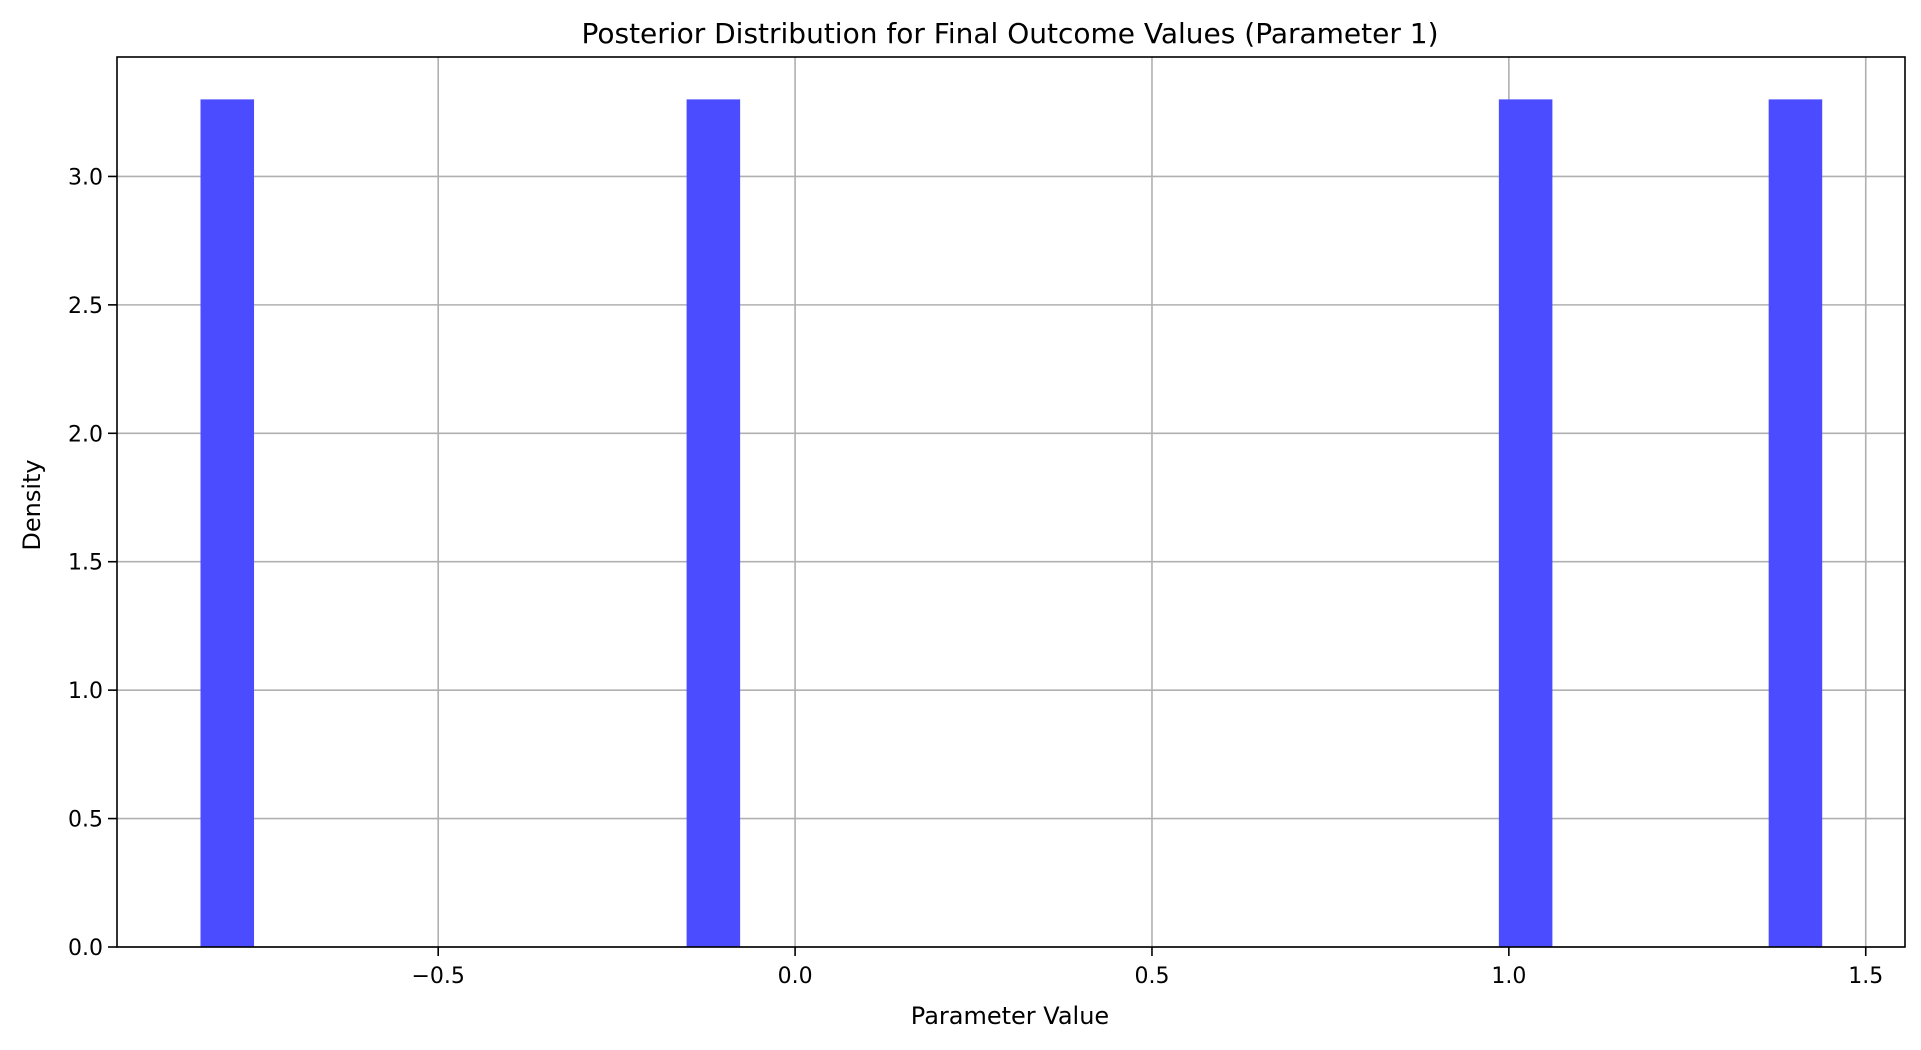 The width and height of the screenshot is (1921, 1050). I want to click on x-axis-label: Parameter Value, so click(1010, 1016).